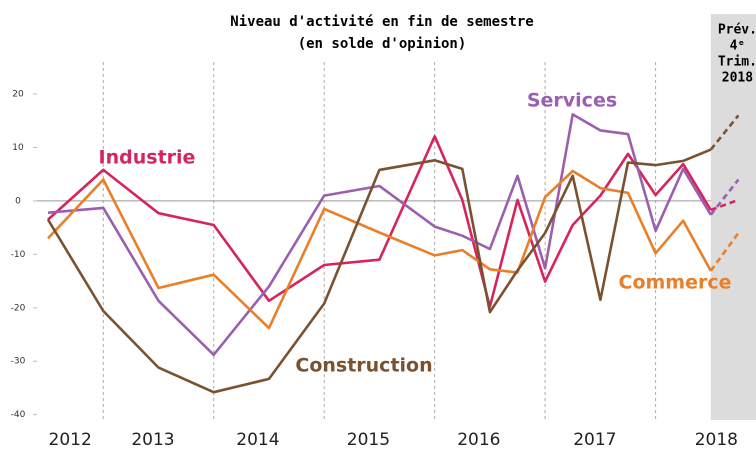 The image size is (756, 450). I want to click on forecast-region, so click(733, 217).